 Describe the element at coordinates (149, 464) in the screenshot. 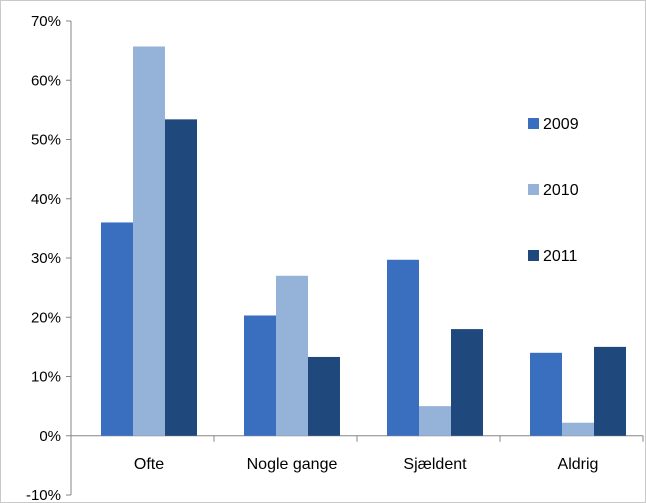

I see `x-category-label: Ofte` at that location.